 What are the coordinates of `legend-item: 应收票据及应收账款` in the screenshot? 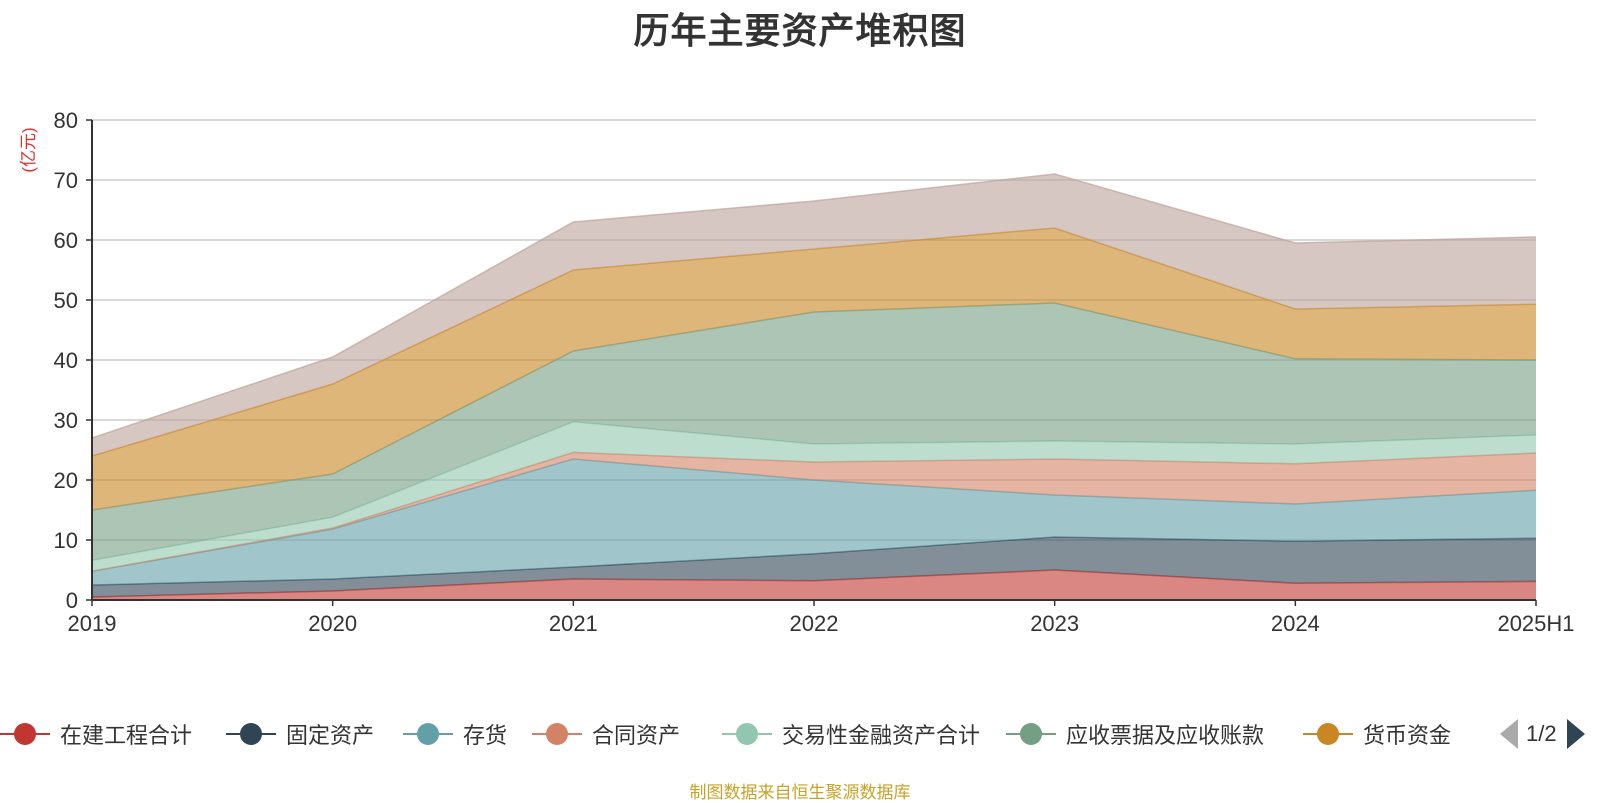 It's located at (1135, 734).